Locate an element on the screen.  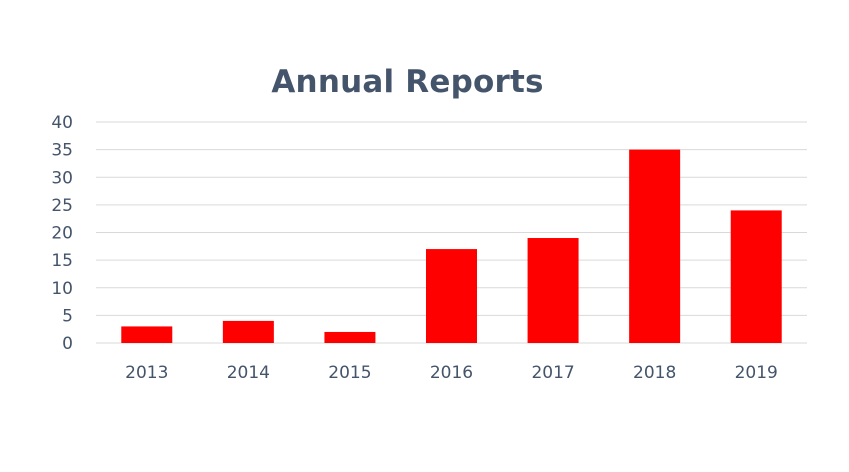
x-tick-label: 2016 is located at coordinates (451, 373).